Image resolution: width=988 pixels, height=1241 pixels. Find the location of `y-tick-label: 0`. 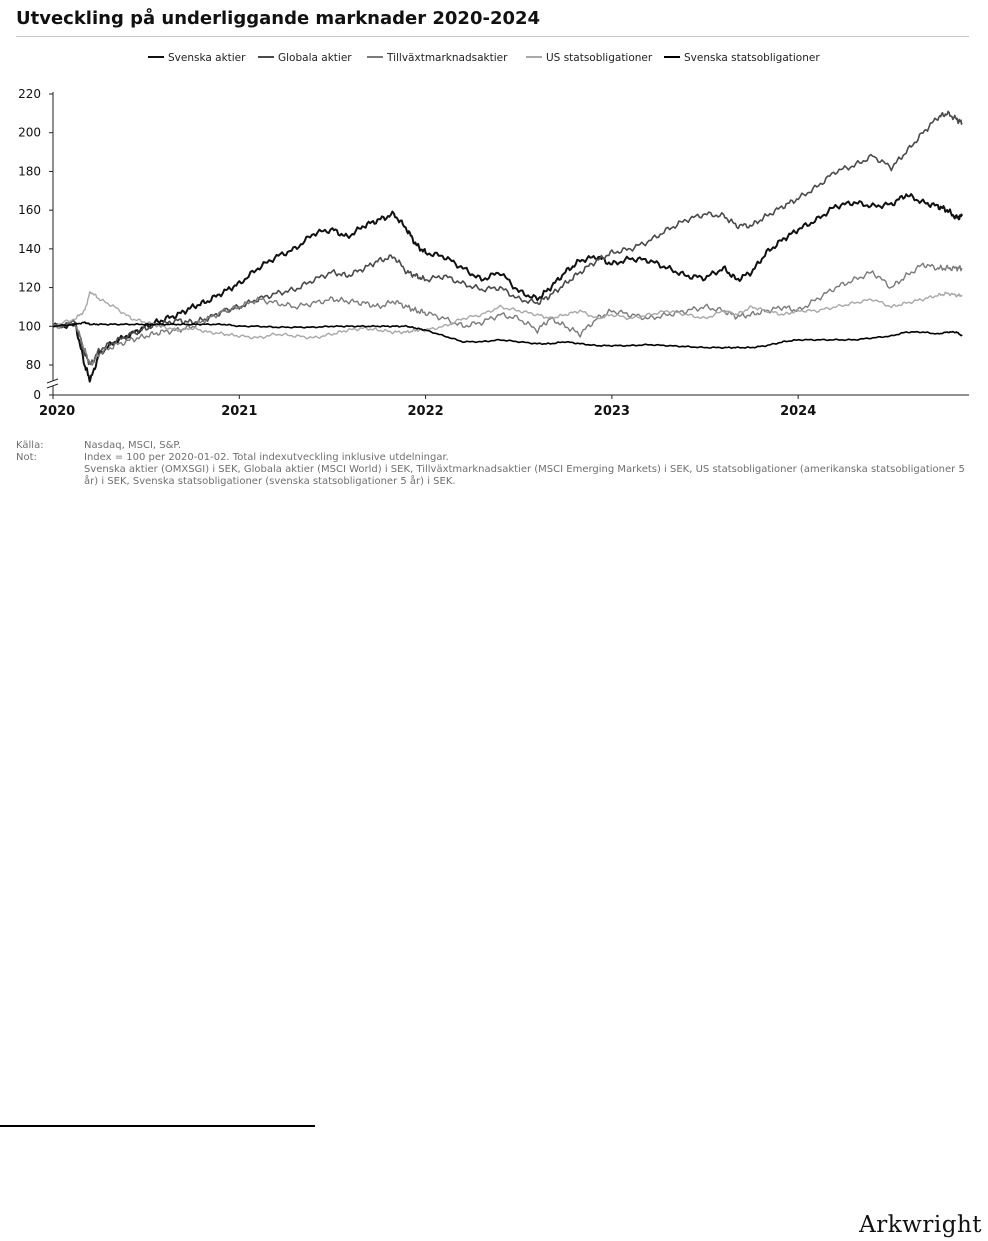

y-tick-label: 0 is located at coordinates (37, 395).